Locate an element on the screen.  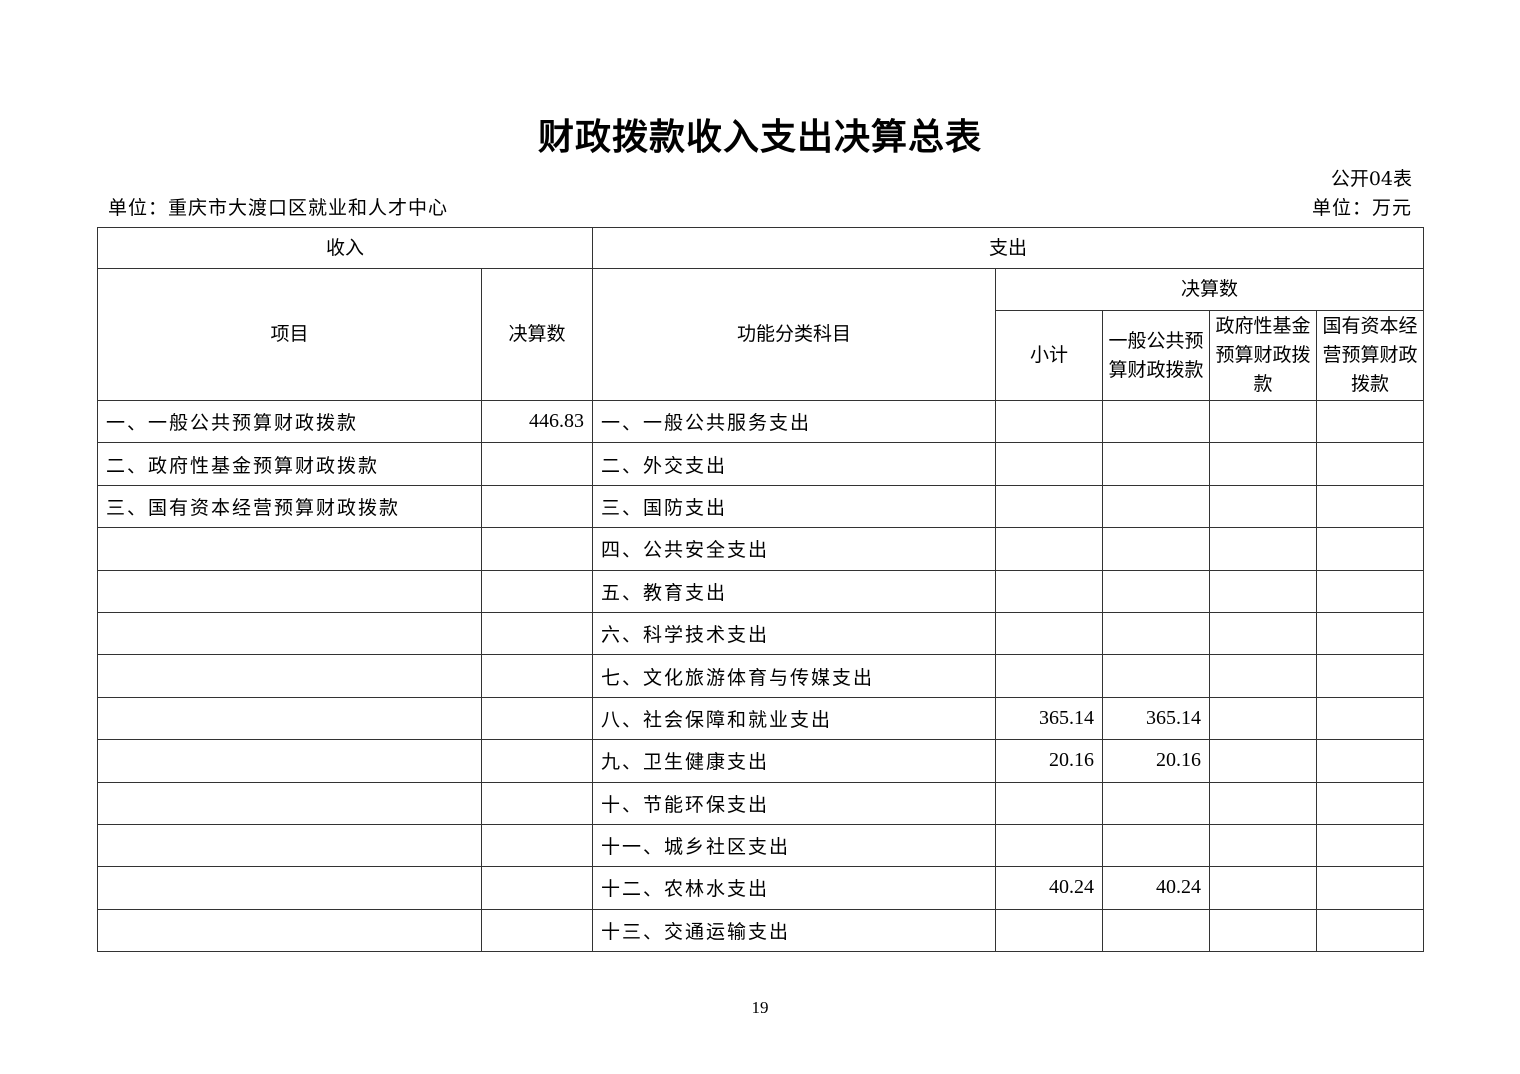
table-row: 二、政府性基金预算财政拨款 二、外交支出 is located at coordinates (761, 464).